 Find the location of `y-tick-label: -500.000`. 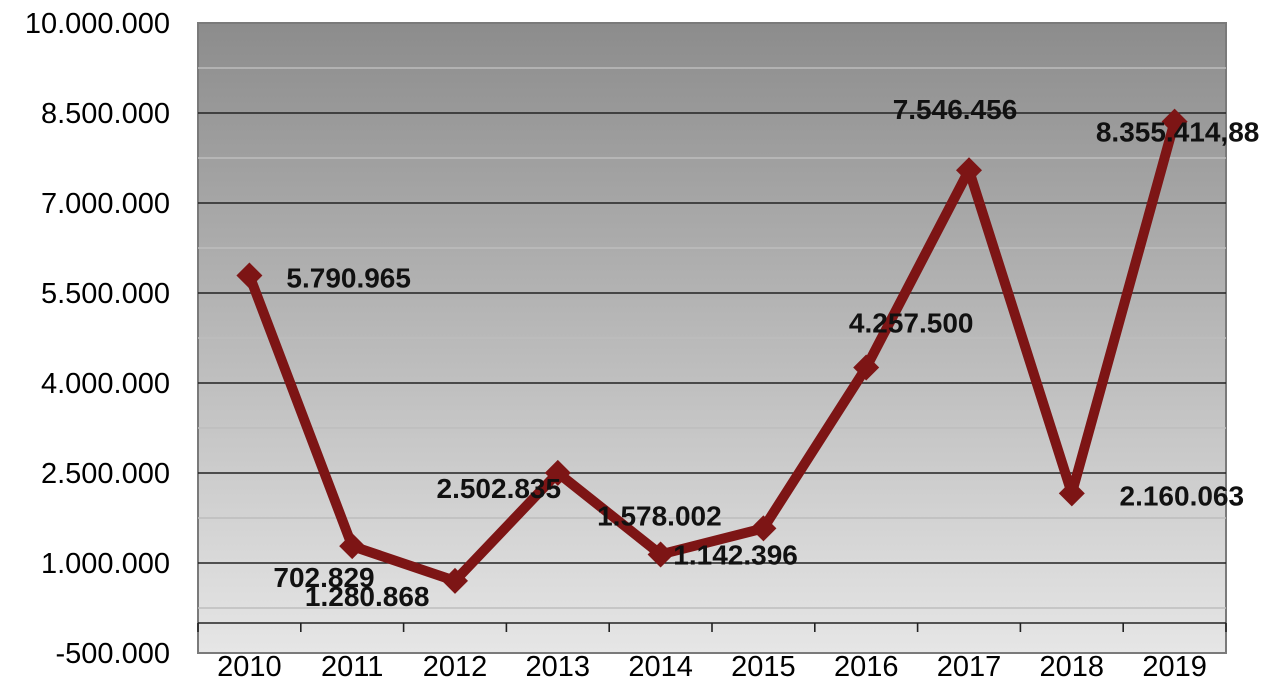

y-tick-label: -500.000 is located at coordinates (113, 654).